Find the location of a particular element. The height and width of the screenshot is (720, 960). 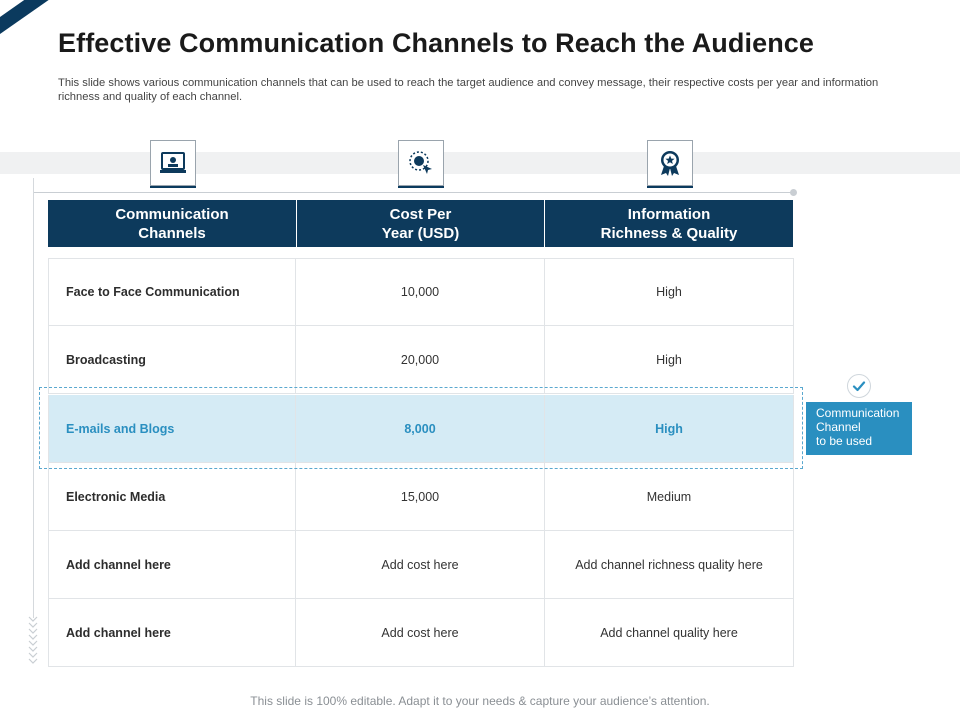

vertical-guide-line is located at coordinates (33, 398).